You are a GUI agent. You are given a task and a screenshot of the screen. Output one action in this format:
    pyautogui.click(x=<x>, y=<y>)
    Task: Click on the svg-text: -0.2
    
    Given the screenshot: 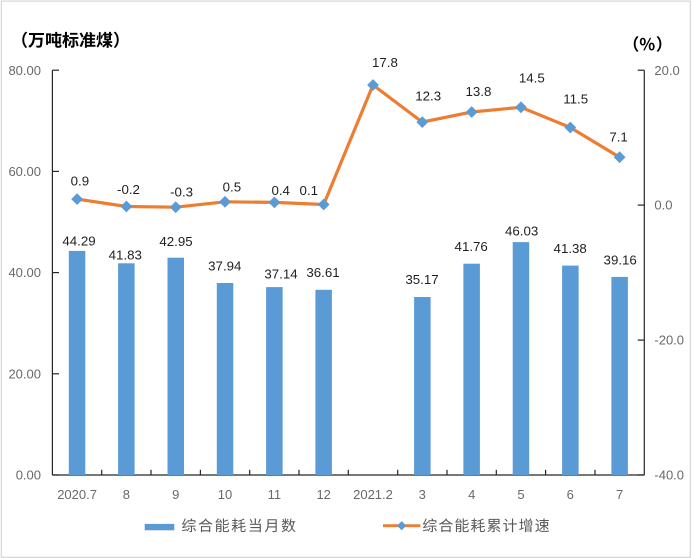 What is the action you would take?
    pyautogui.click(x=128, y=189)
    